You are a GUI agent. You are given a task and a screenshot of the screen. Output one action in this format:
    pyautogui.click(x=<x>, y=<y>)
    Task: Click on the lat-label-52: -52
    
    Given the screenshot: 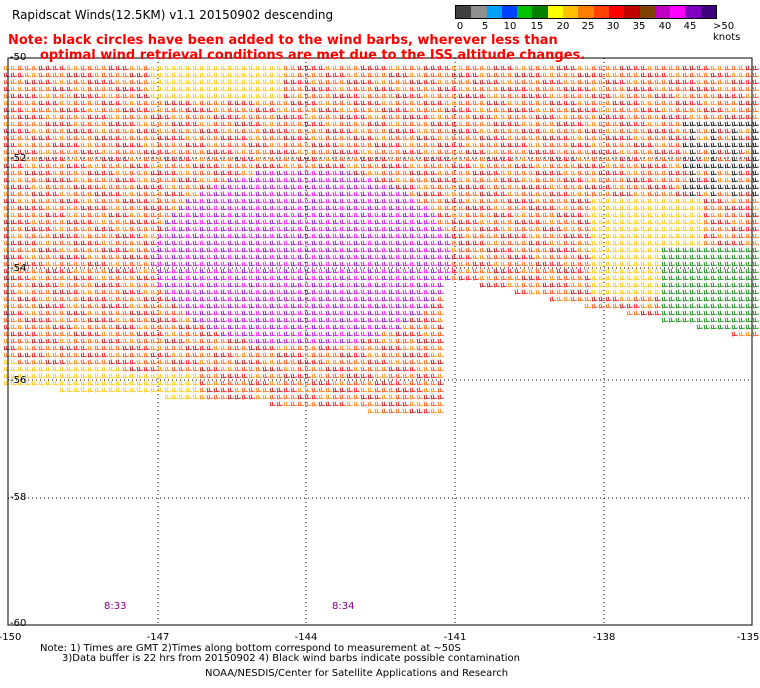 What is the action you would take?
    pyautogui.click(x=18, y=158)
    